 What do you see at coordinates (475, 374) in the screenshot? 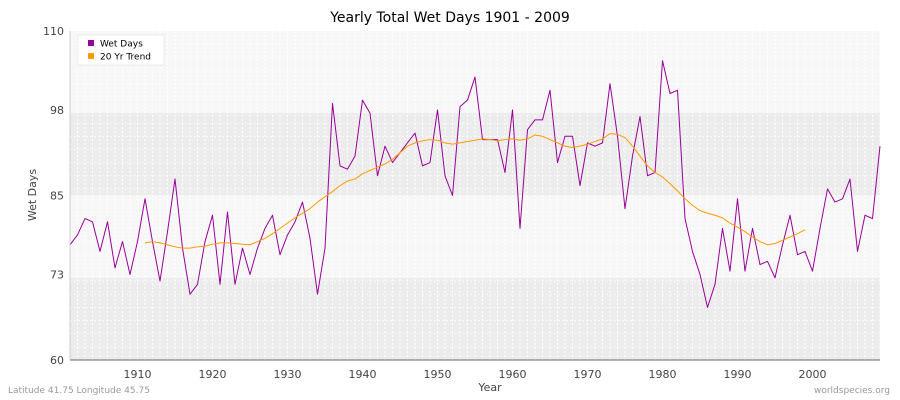
I see `x-tick-labels: 1910 1920 1930 1940 1950 1960 1970 1980 1990 2000` at bounding box center [475, 374].